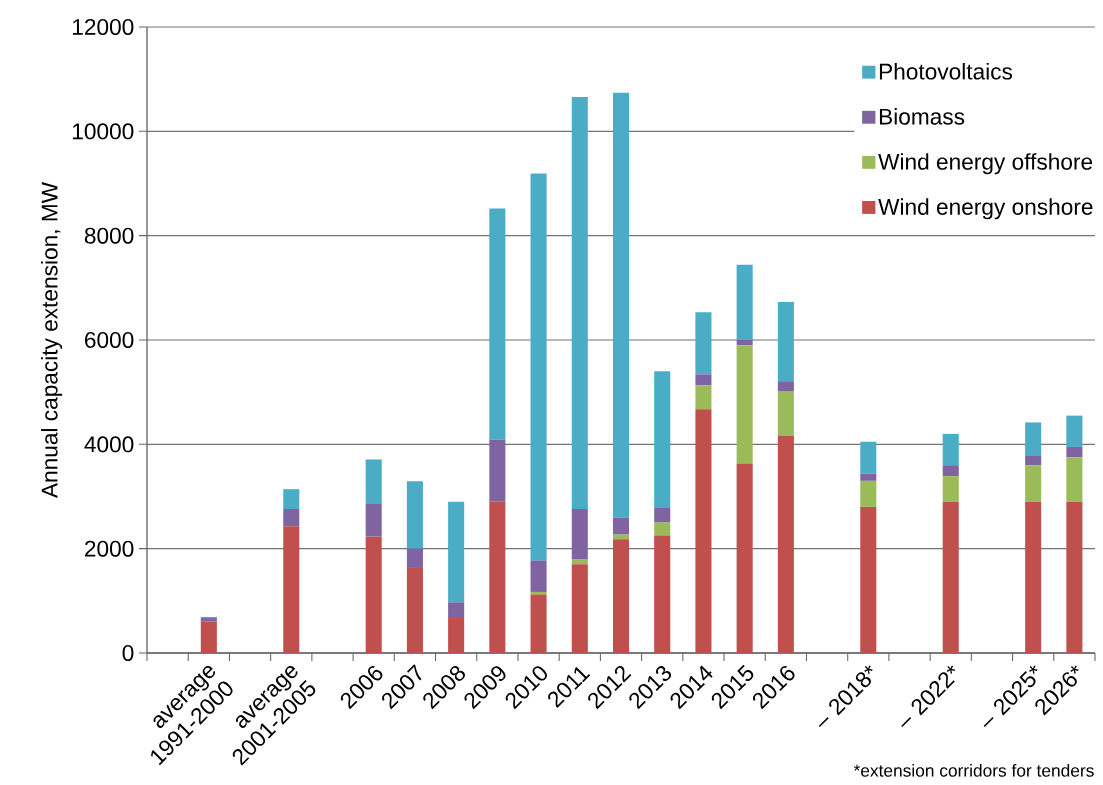 The width and height of the screenshot is (1103, 785). I want to click on y-tick-label: 4000, so click(109, 444).